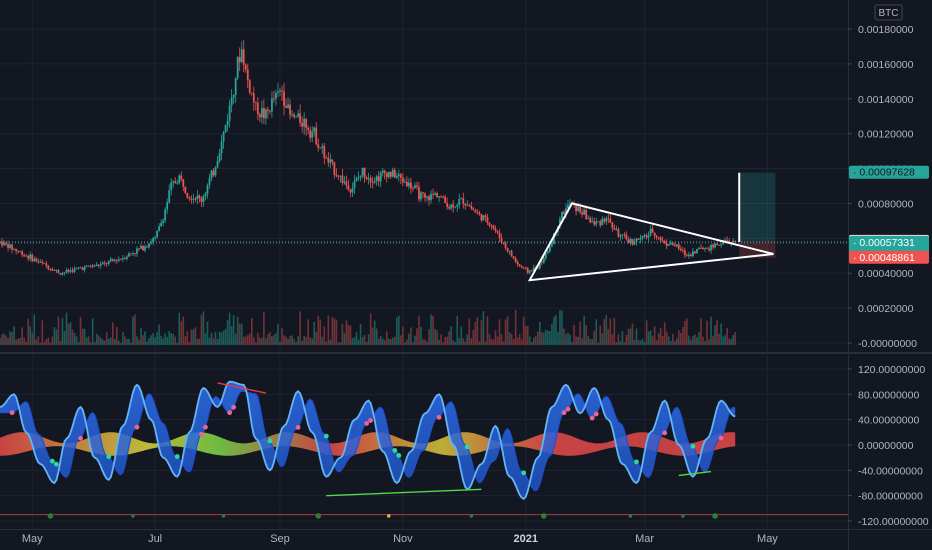 Image resolution: width=932 pixels, height=550 pixels. Describe the element at coordinates (889, 172) in the screenshot. I see `price-tag` at that location.